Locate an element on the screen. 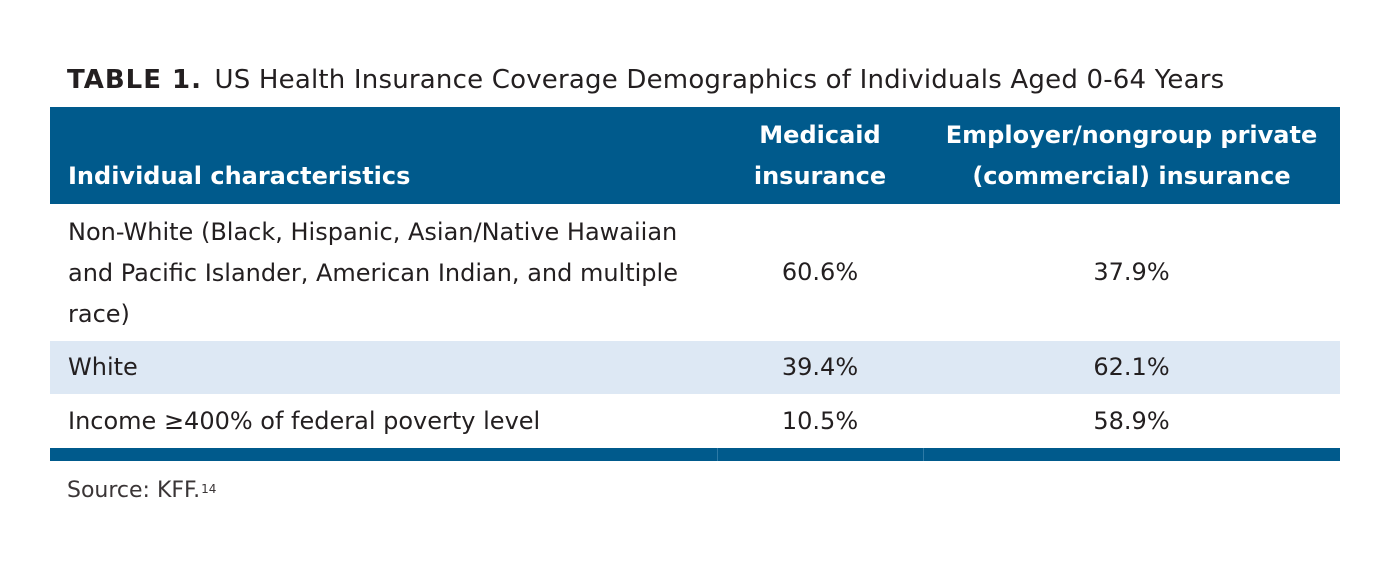 The width and height of the screenshot is (1390, 566). table-bottom-rule is located at coordinates (695, 454).